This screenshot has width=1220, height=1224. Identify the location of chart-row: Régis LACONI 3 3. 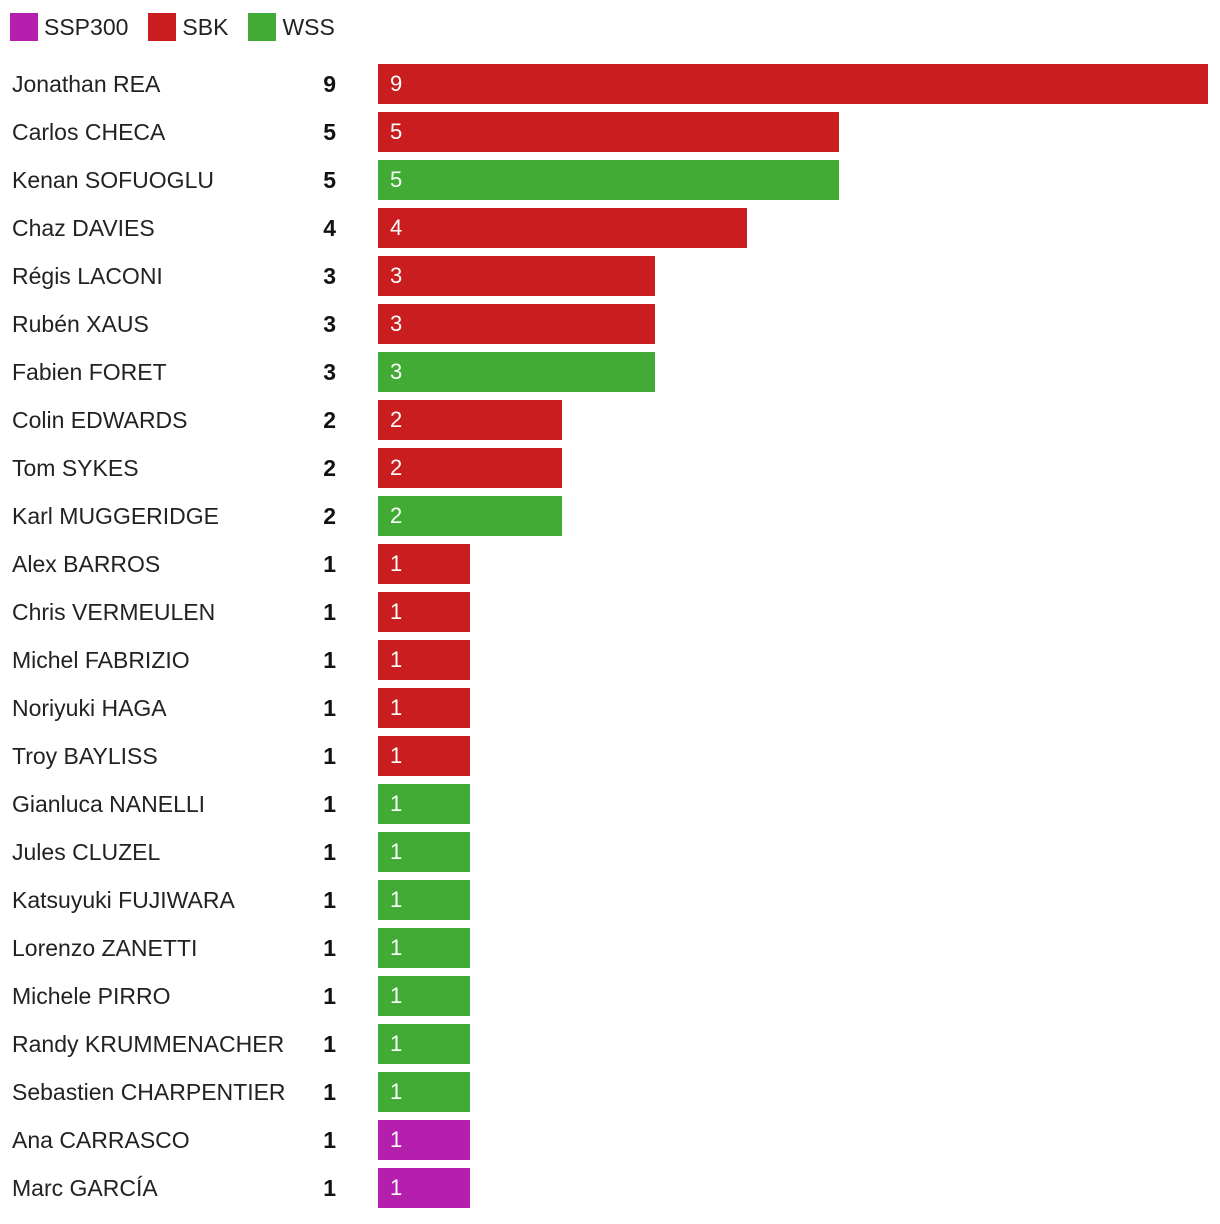
(610, 276).